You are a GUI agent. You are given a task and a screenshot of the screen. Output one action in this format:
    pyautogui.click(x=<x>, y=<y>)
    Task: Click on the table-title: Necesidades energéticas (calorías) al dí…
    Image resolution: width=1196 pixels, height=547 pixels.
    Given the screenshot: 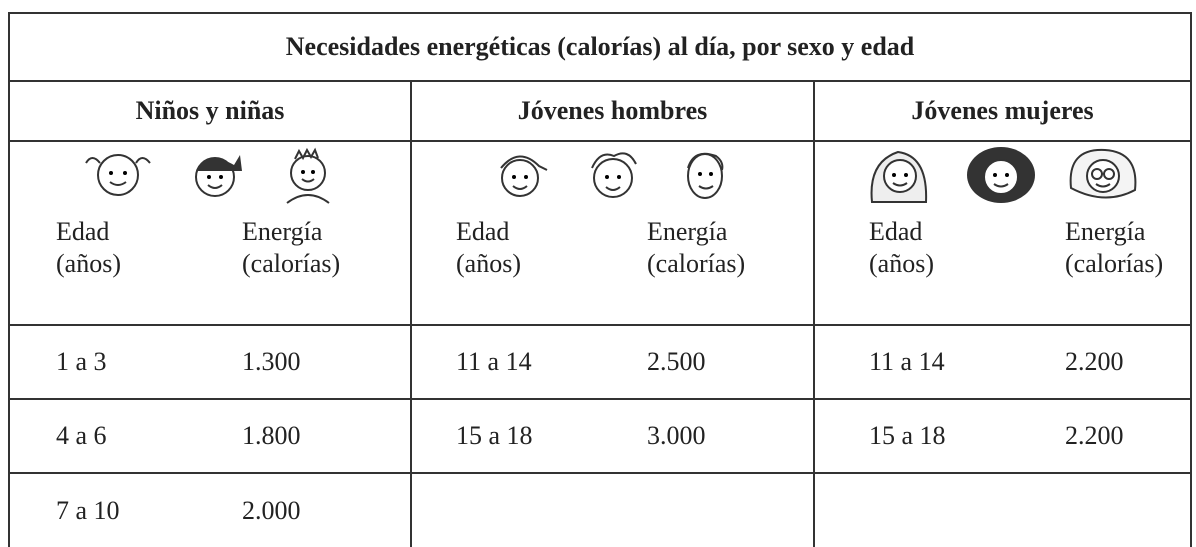 What is the action you would take?
    pyautogui.click(x=600, y=47)
    